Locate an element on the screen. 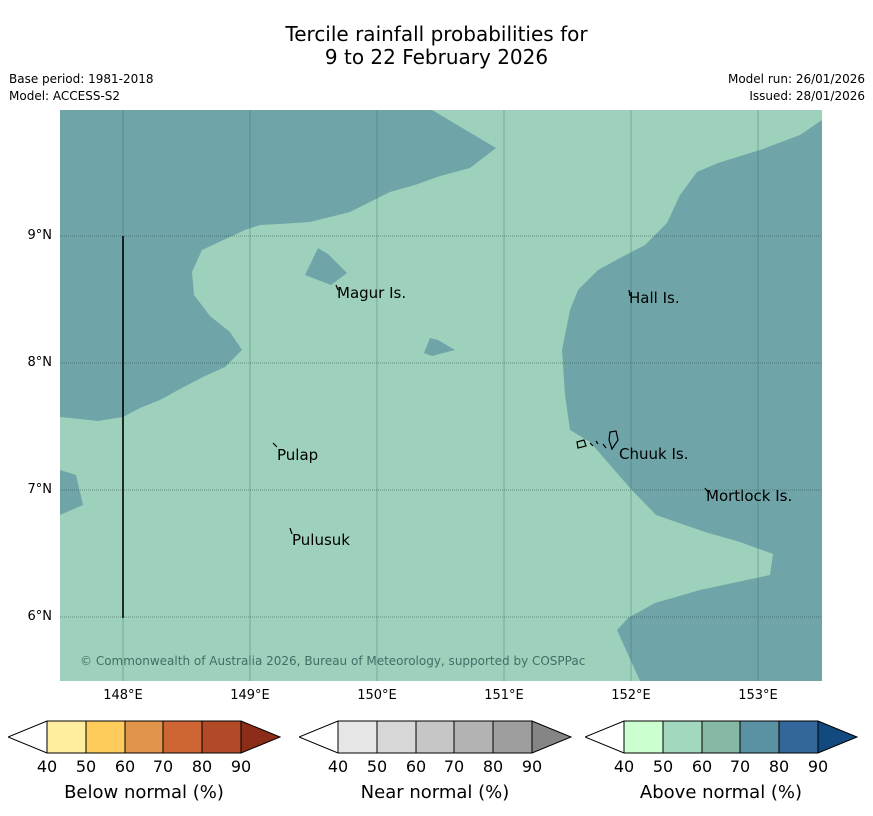 The width and height of the screenshot is (873, 816). pulap-outline is located at coordinates (275, 445).